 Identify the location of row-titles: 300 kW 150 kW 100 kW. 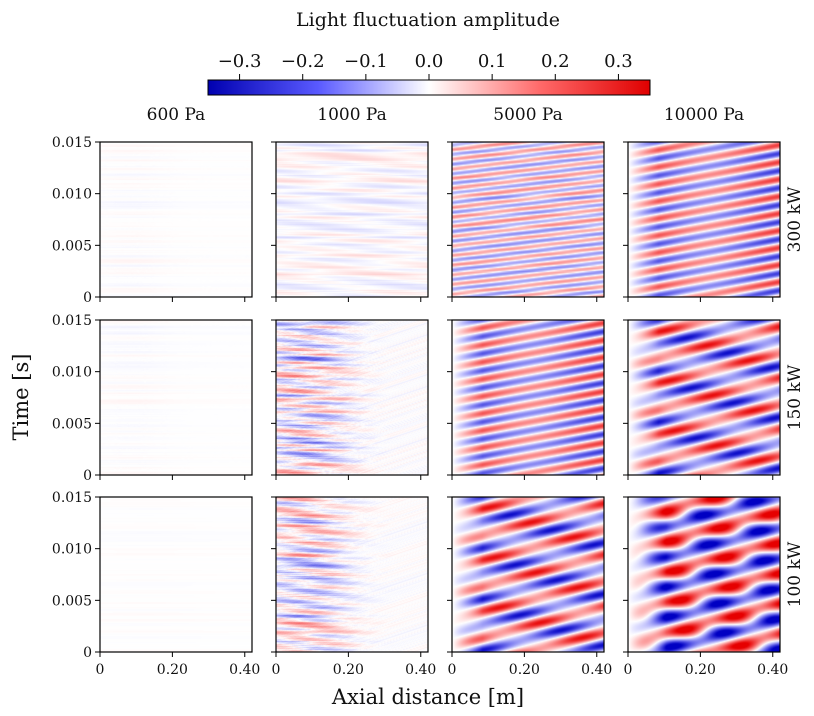
(795, 396).